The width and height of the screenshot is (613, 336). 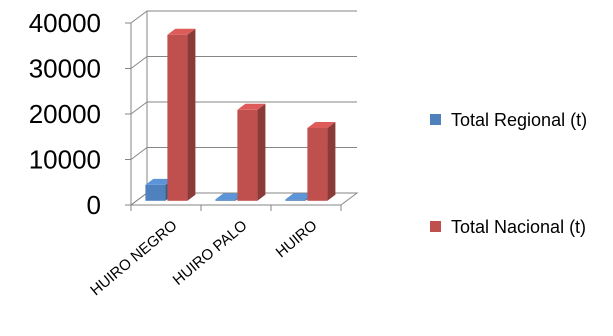 I want to click on x-category-label: HUIRO, so click(x=297, y=239).